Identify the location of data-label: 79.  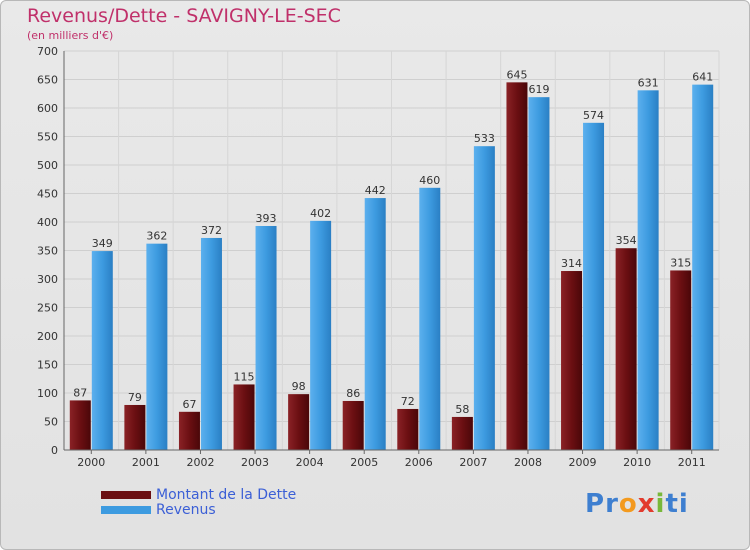
(135, 397).